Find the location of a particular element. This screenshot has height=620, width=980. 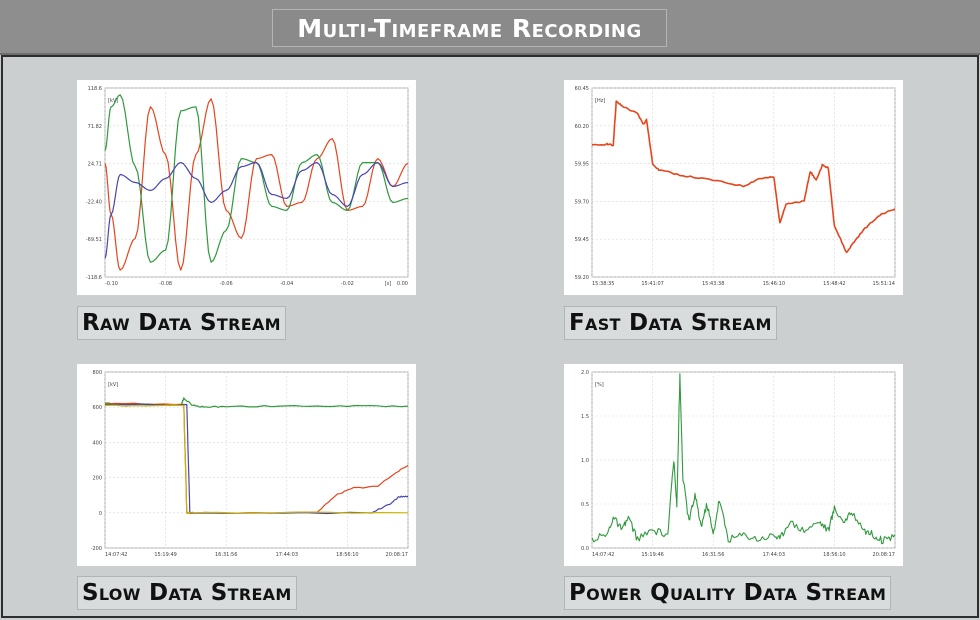

y-tick-label: 60.45 is located at coordinates (582, 89).